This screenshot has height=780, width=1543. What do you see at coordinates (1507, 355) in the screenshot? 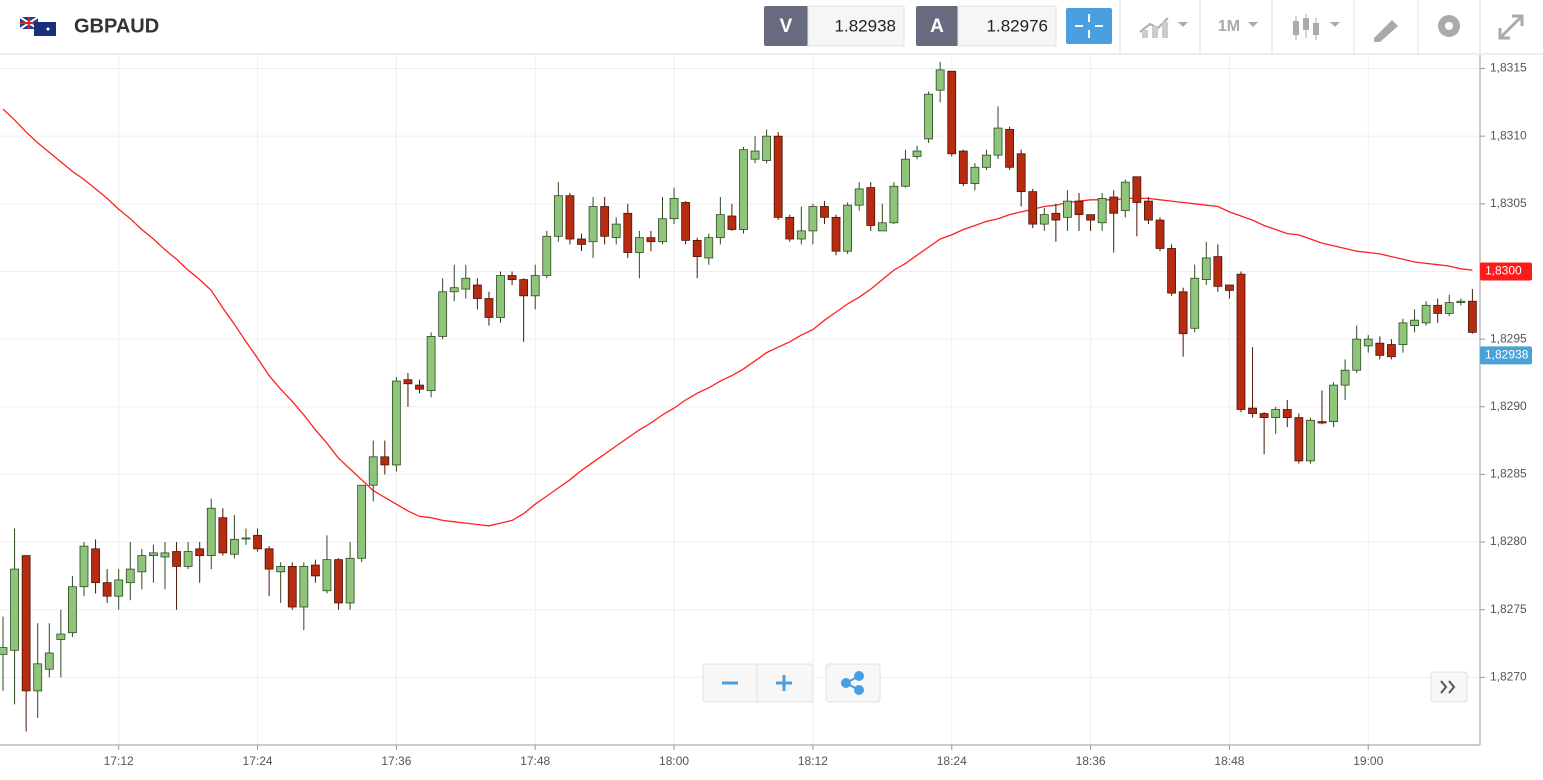
I see `price-tag-label: 1,82938` at bounding box center [1507, 355].